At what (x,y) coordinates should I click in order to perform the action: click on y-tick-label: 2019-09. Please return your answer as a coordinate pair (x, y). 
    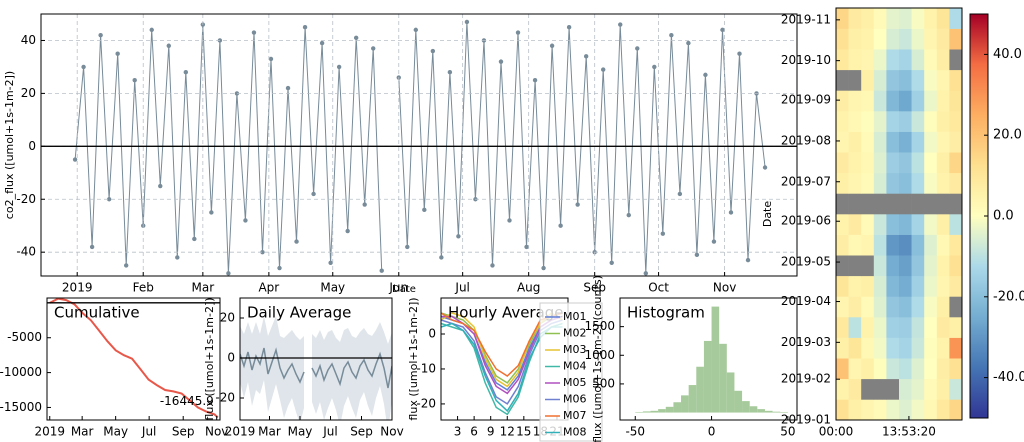
    Looking at the image, I should click on (806, 100).